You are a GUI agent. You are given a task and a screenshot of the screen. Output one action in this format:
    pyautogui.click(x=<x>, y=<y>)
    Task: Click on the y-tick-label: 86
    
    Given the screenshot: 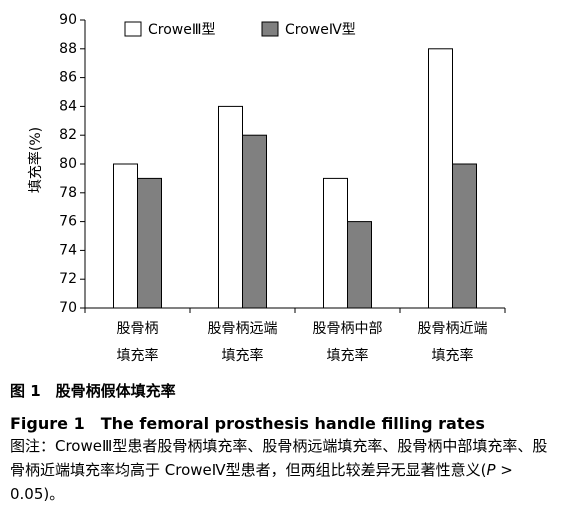 What is the action you would take?
    pyautogui.click(x=68, y=78)
    